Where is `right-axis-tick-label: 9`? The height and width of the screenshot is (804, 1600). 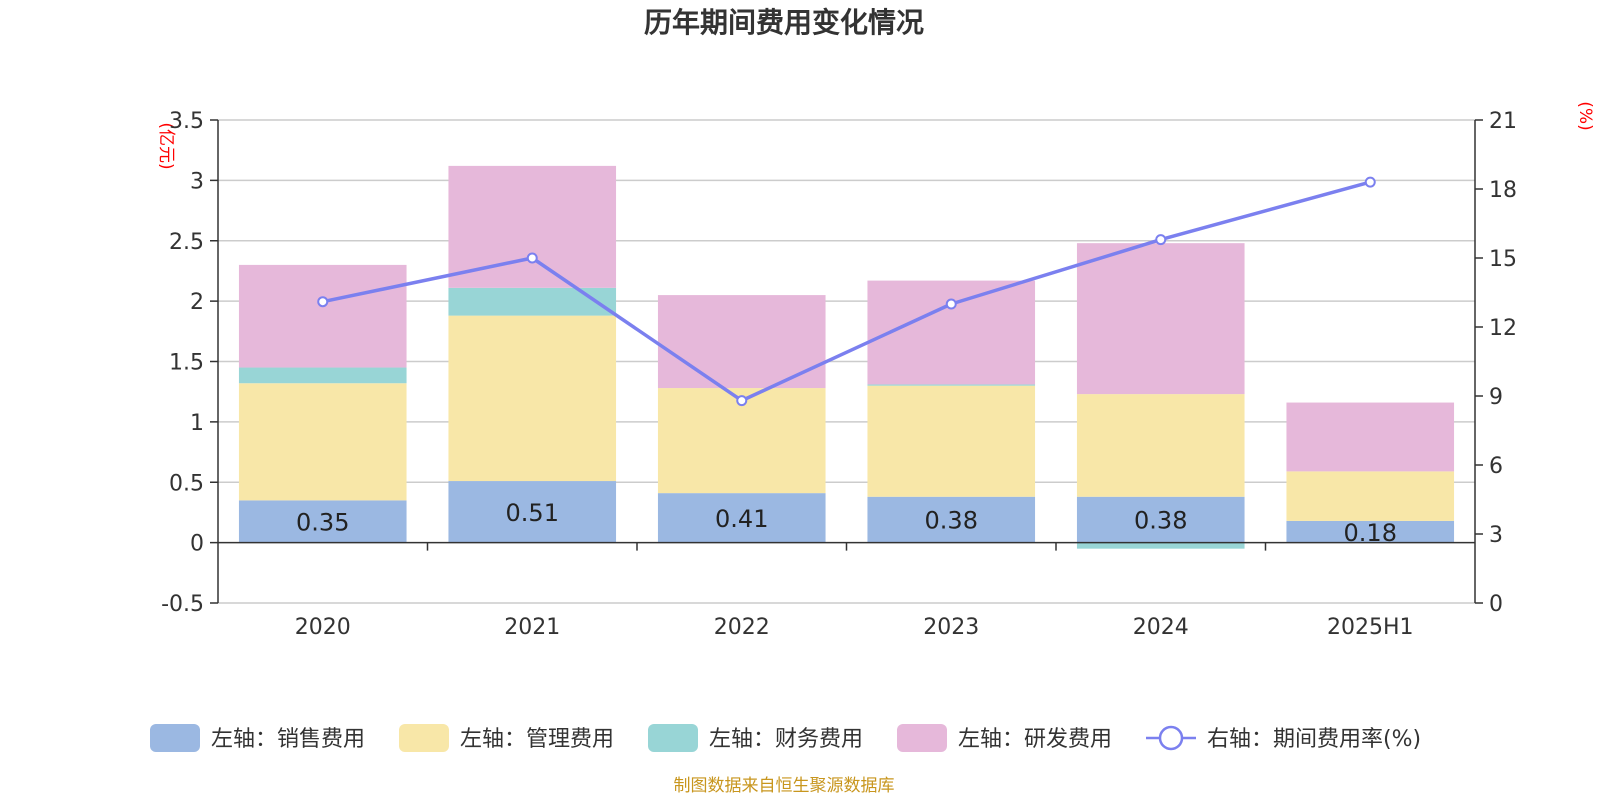 right-axis-tick-label: 9 is located at coordinates (1496, 397).